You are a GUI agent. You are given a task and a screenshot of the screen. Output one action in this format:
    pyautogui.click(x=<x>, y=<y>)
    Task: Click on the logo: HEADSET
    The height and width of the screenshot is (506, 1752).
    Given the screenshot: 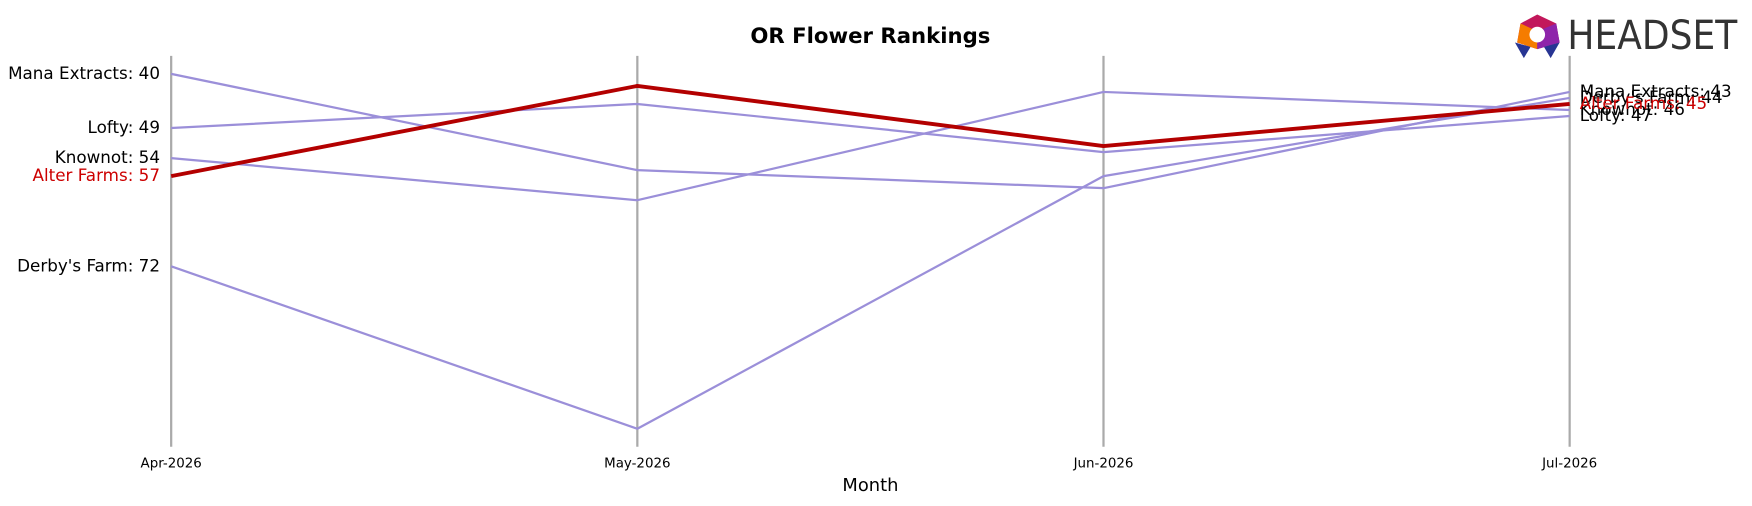 What is the action you would take?
    pyautogui.click(x=1626, y=36)
    